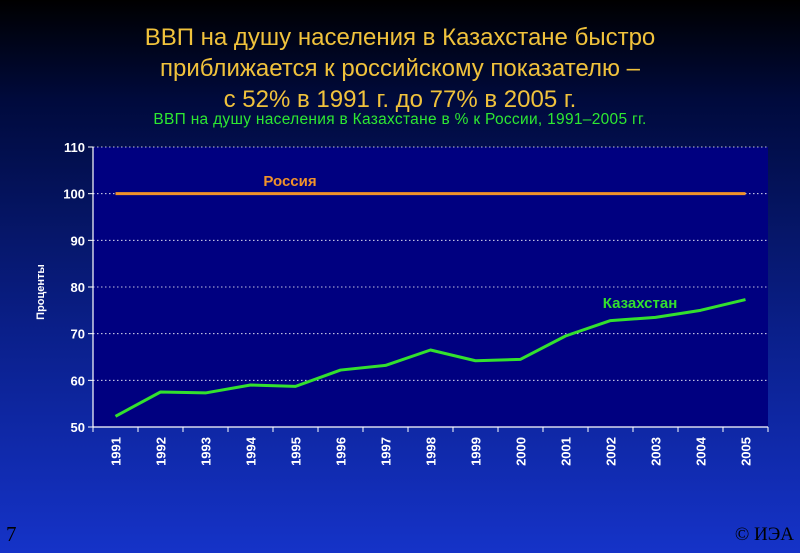 This screenshot has width=800, height=553. Describe the element at coordinates (41, 292) in the screenshot. I see `y-axis-label: Проценты` at that location.